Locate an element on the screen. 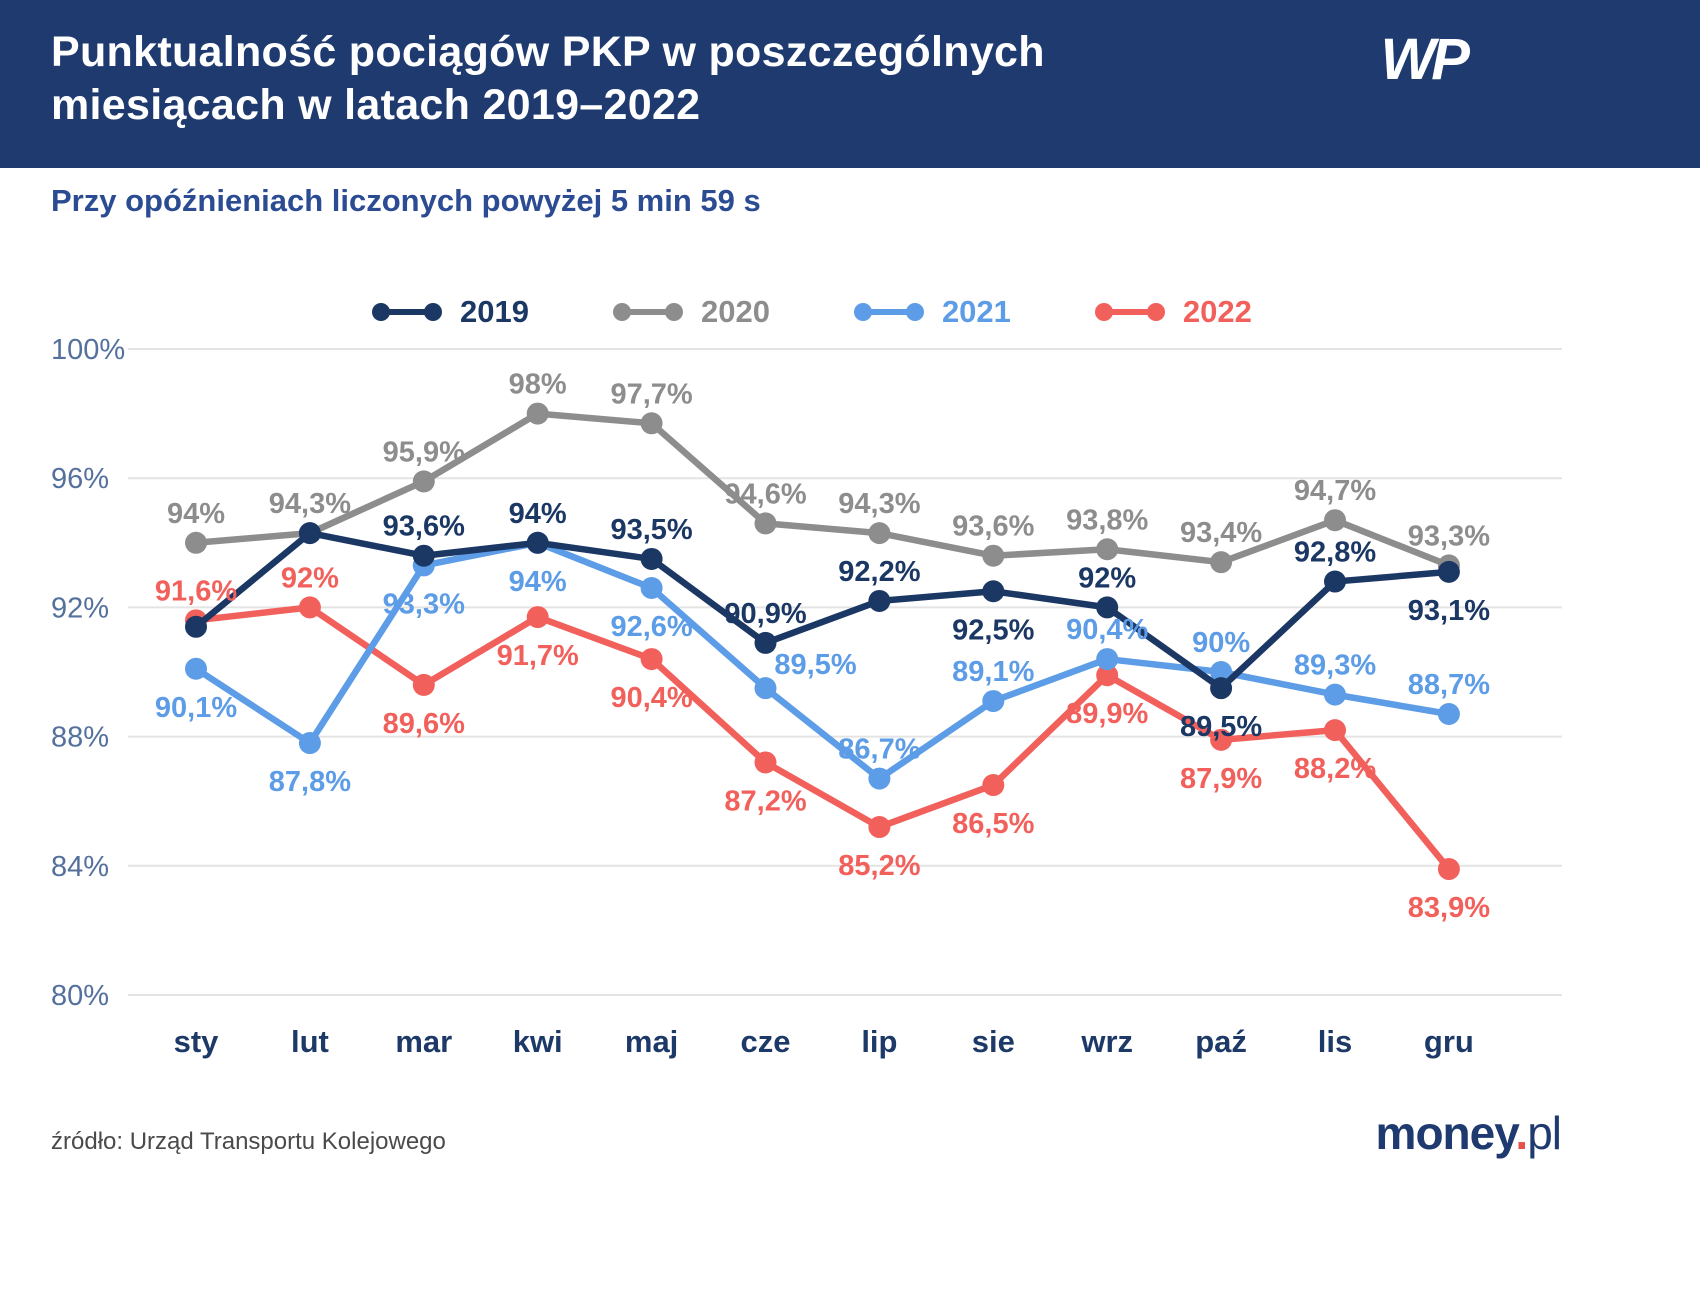 Image resolution: width=1700 pixels, height=1289 pixels. point-label-2021-sty: 90,1% is located at coordinates (196, 708).